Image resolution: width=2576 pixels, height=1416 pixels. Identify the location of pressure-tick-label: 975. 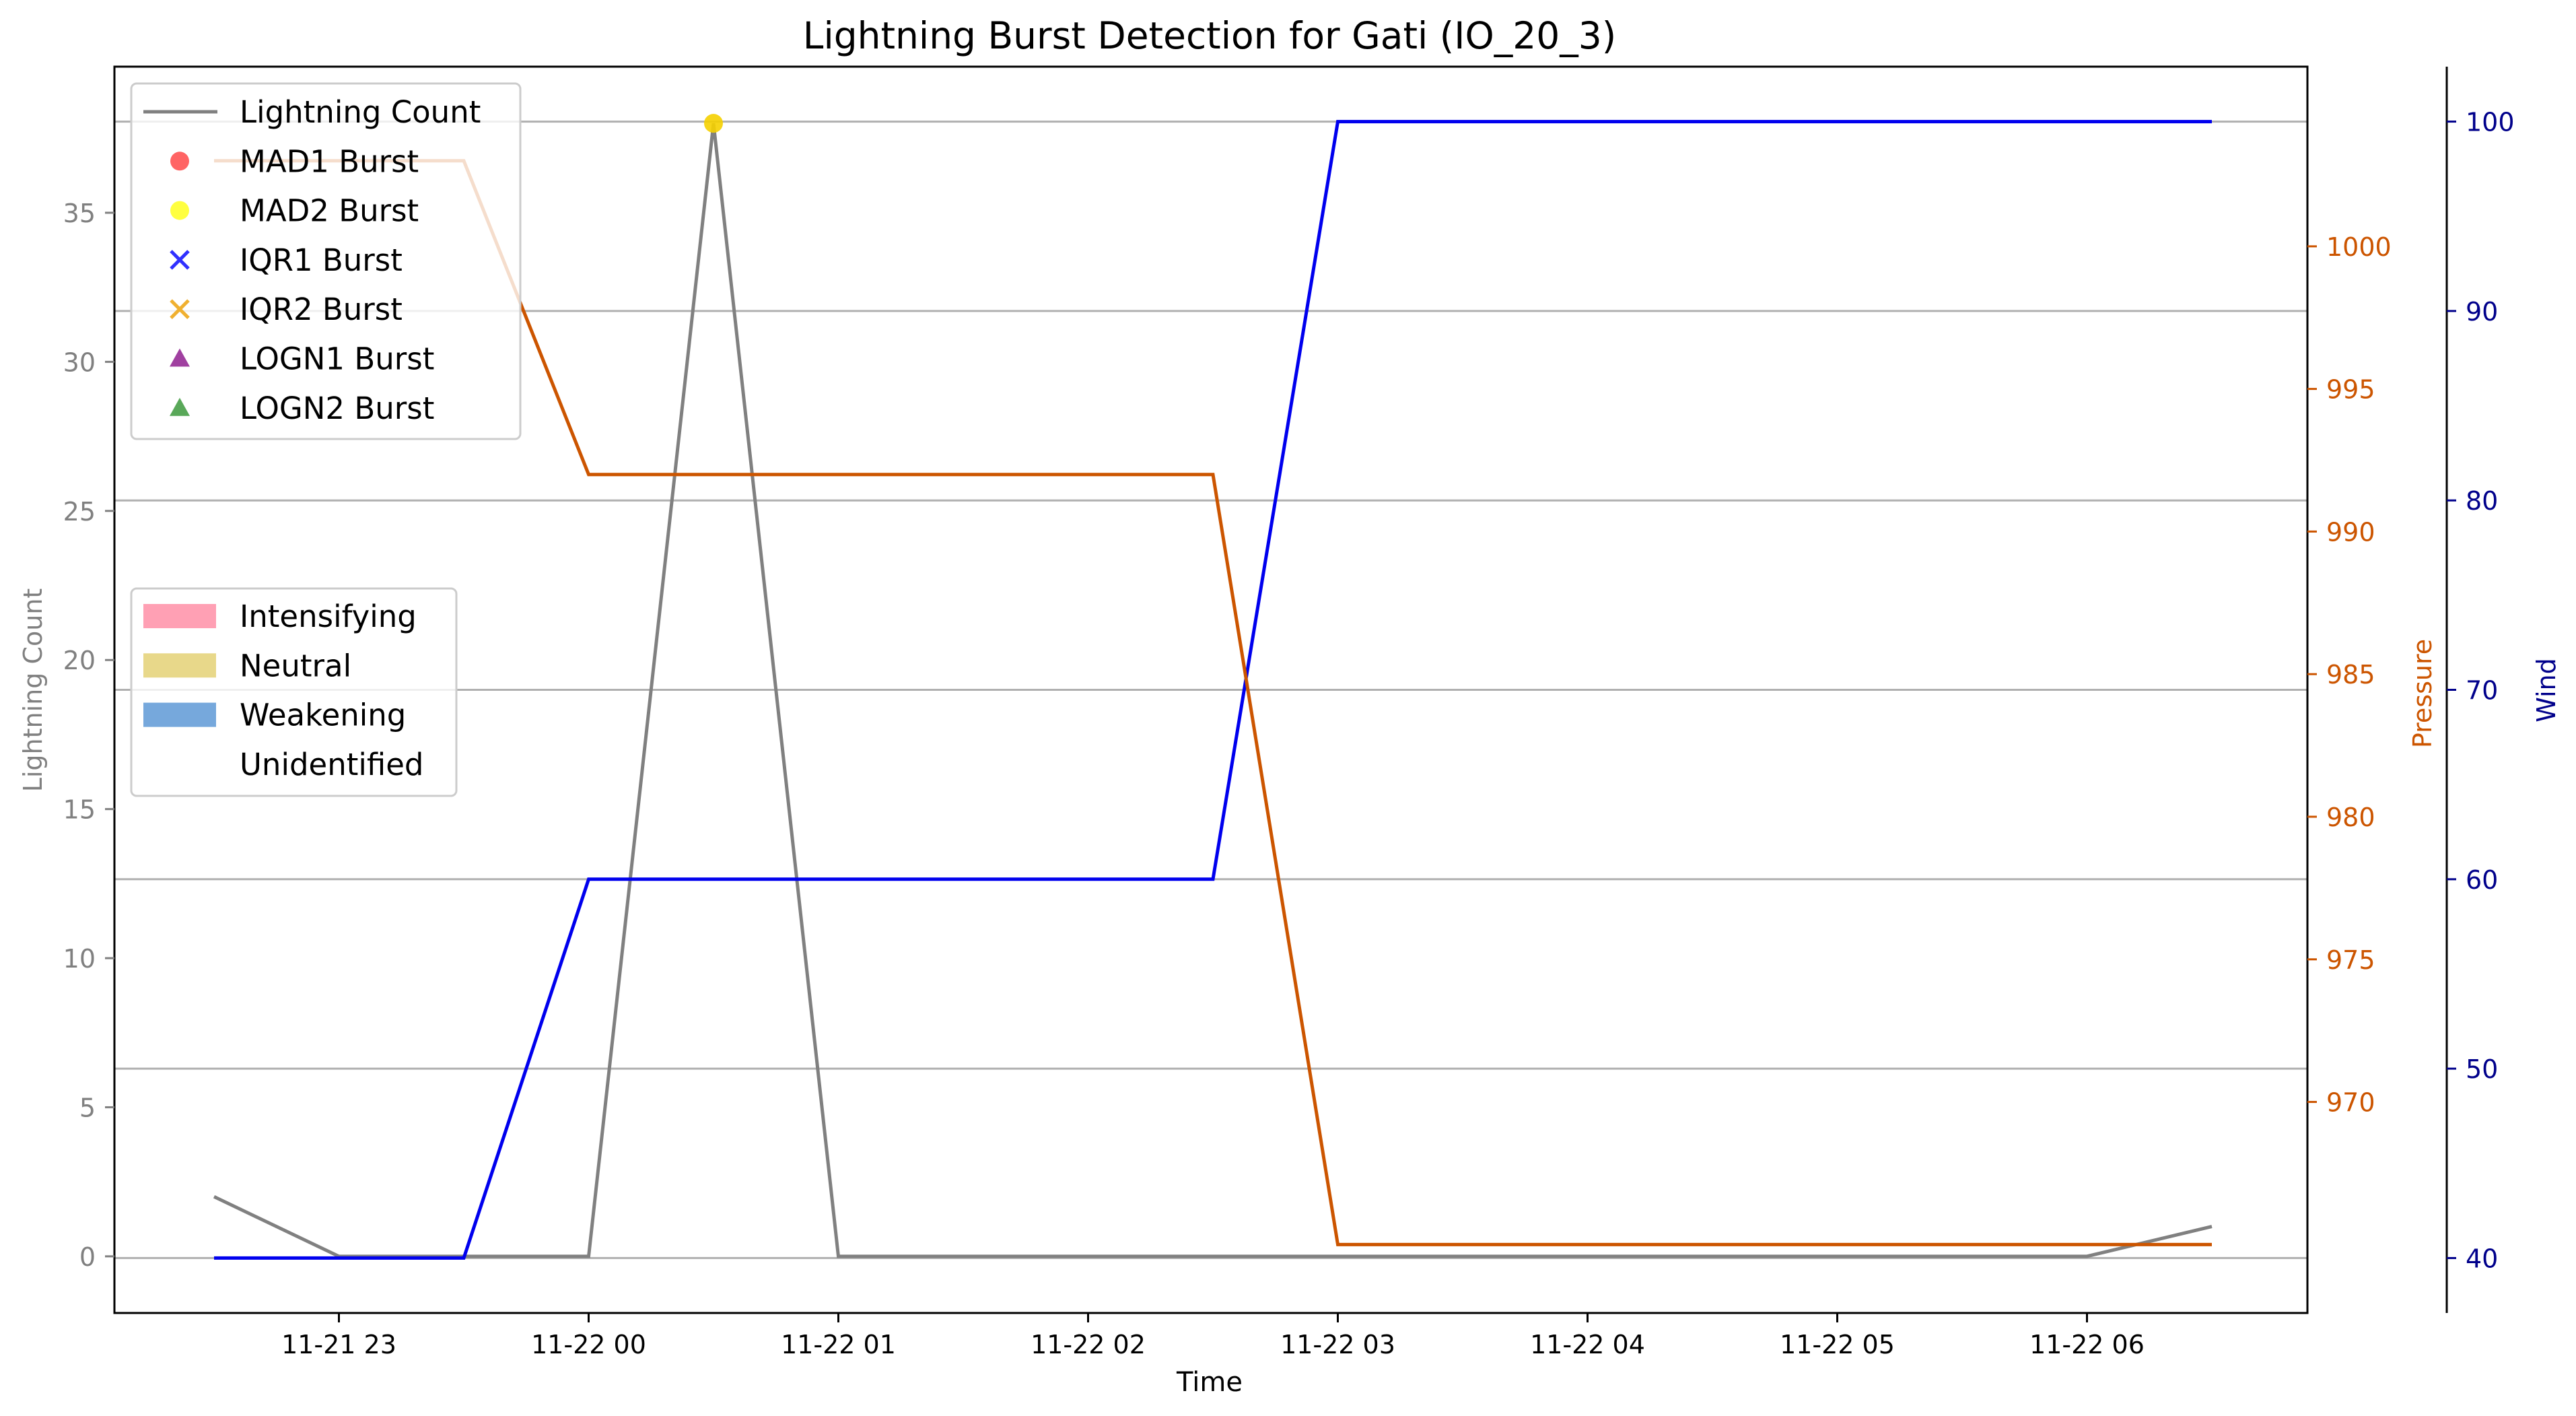
(2350, 960).